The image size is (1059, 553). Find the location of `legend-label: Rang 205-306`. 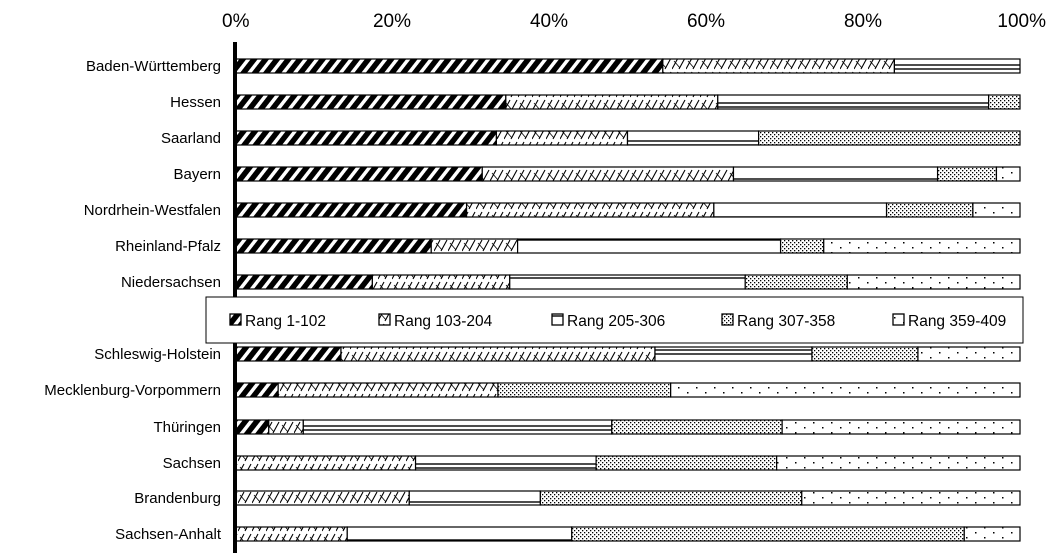

legend-label: Rang 205-306 is located at coordinates (616, 321).